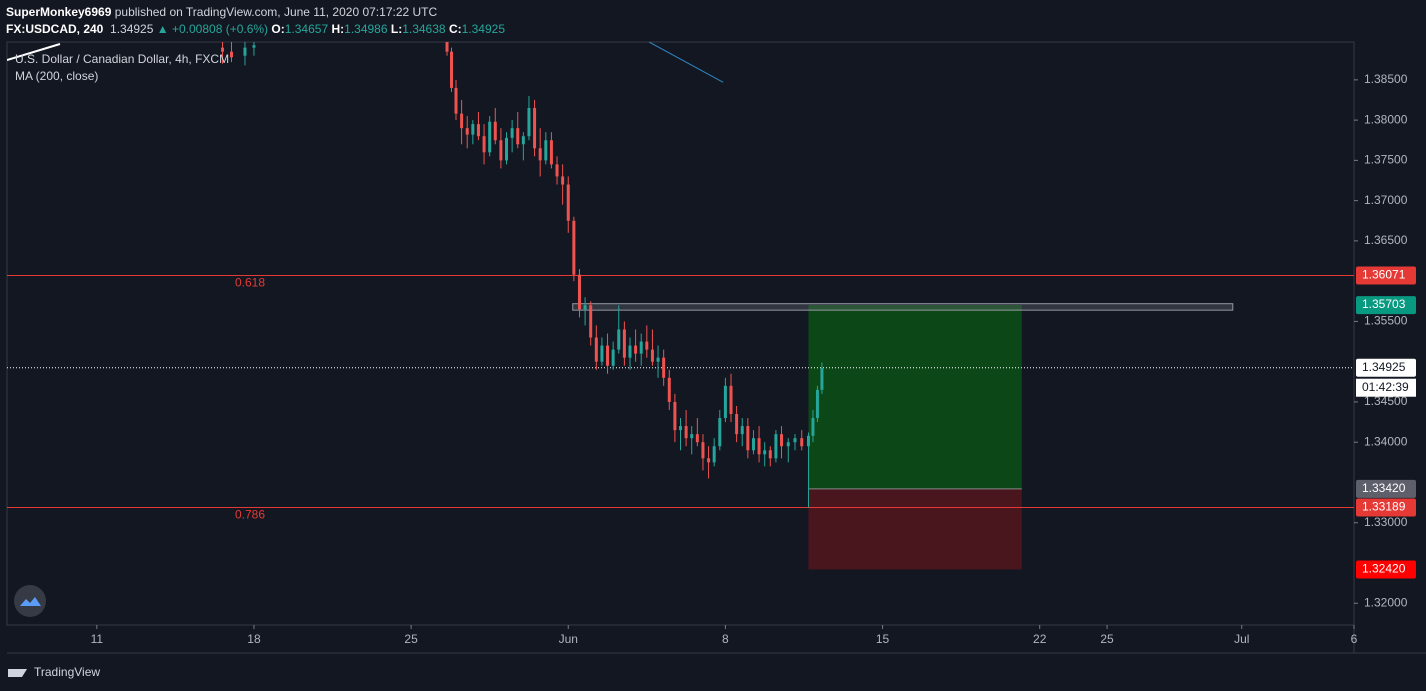  Describe the element at coordinates (424, 29) in the screenshot. I see `l: 1.34638` at that location.